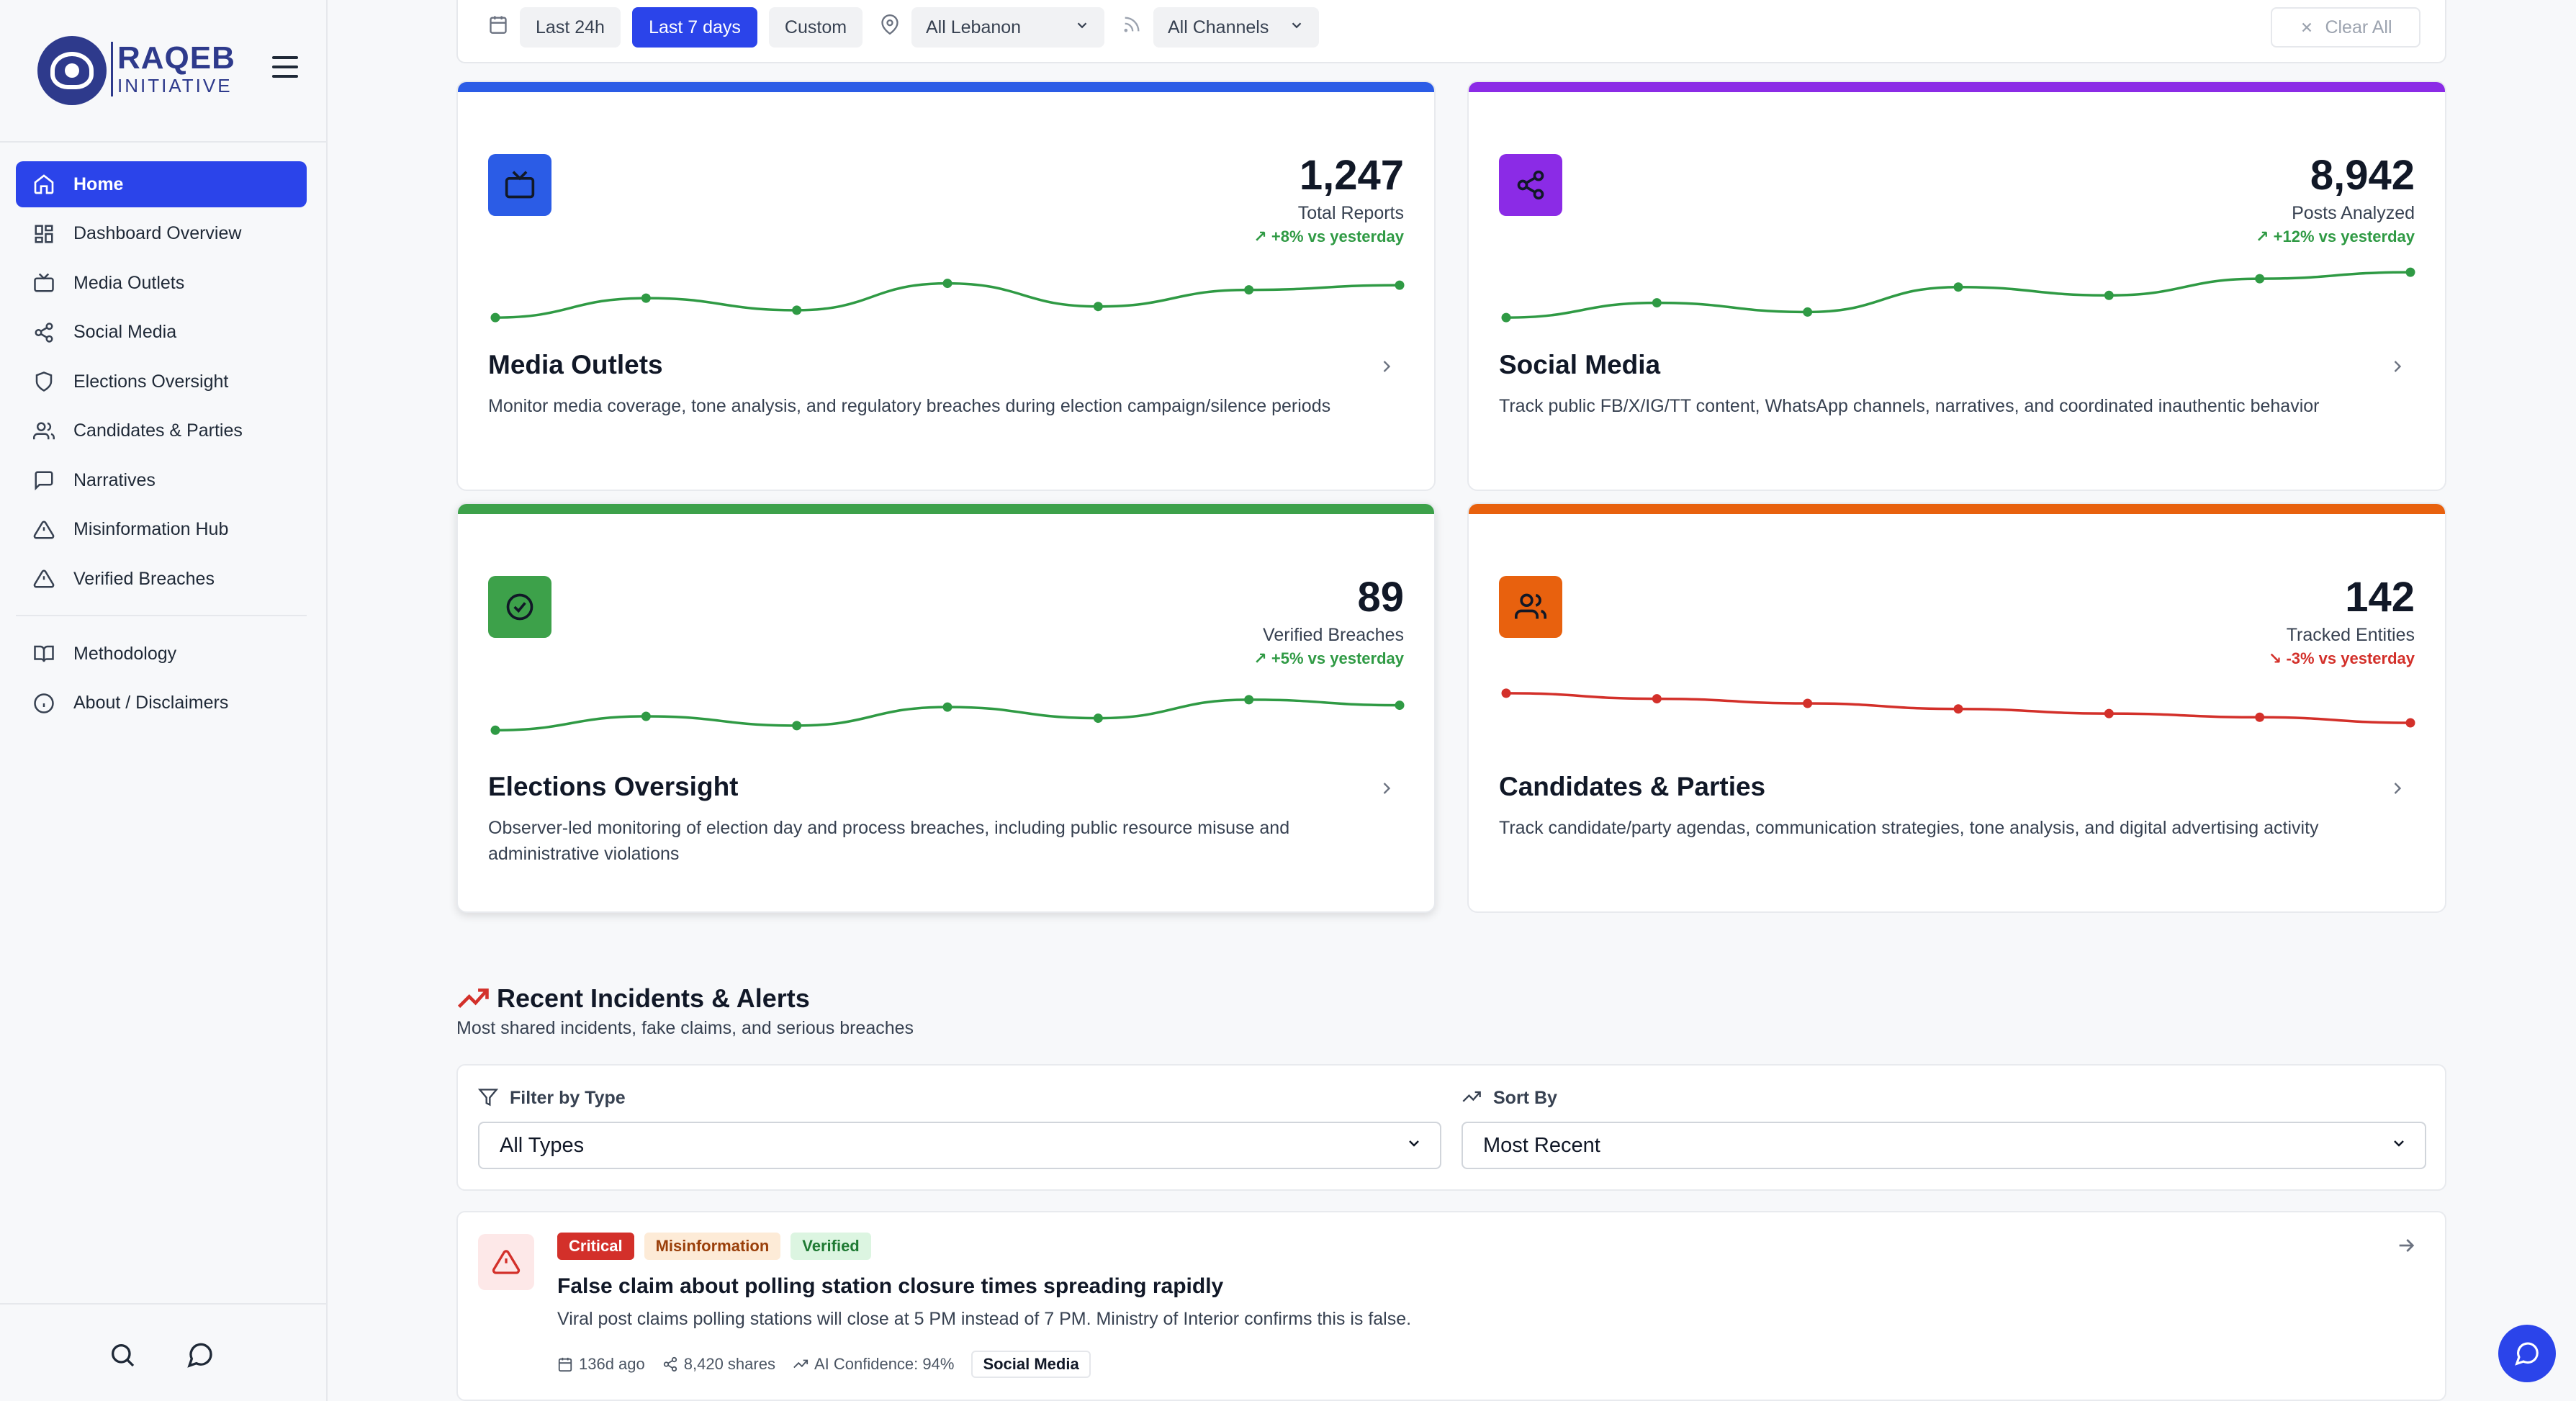 The width and height of the screenshot is (2576, 1401). Describe the element at coordinates (2277, 658) in the screenshot. I see `trending-down-icon: ↘` at that location.